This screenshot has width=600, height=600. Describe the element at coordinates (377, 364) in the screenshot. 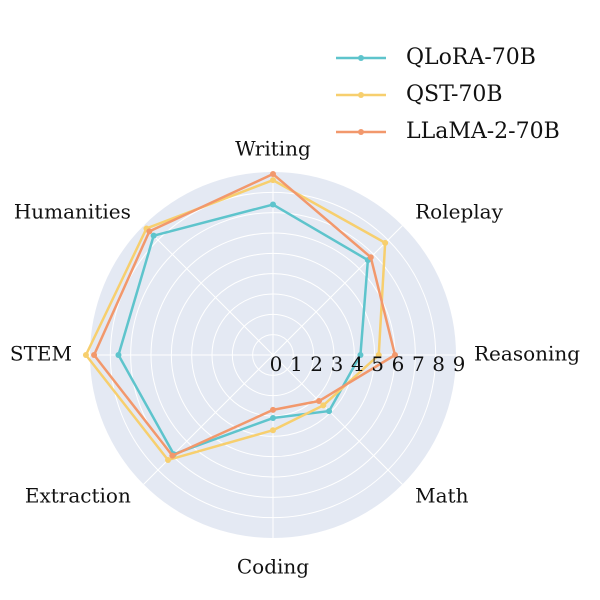

I see `tick-label: 5` at that location.